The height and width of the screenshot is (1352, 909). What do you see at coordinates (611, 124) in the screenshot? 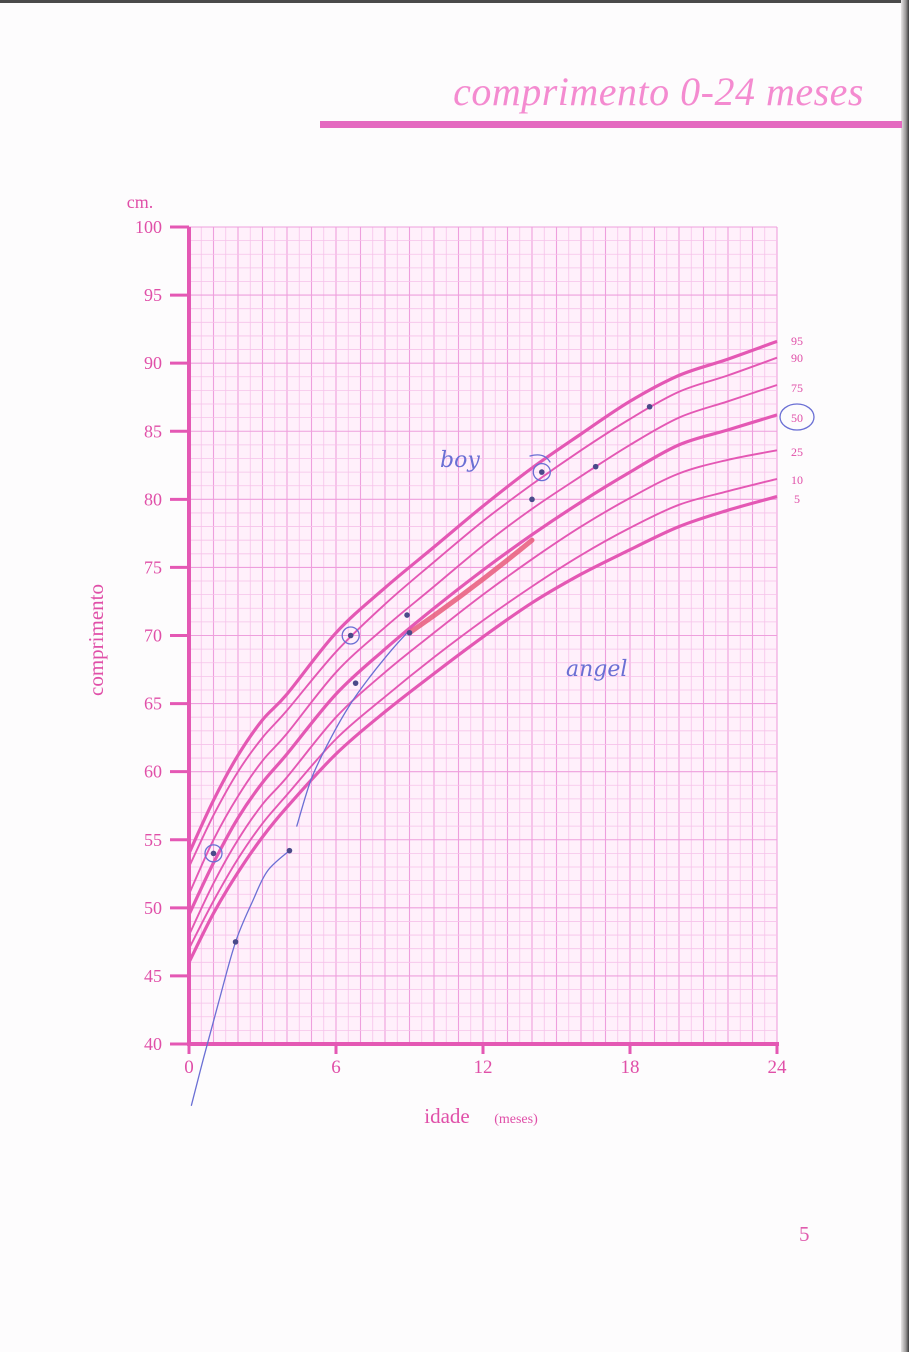
I see `title-rule` at bounding box center [611, 124].